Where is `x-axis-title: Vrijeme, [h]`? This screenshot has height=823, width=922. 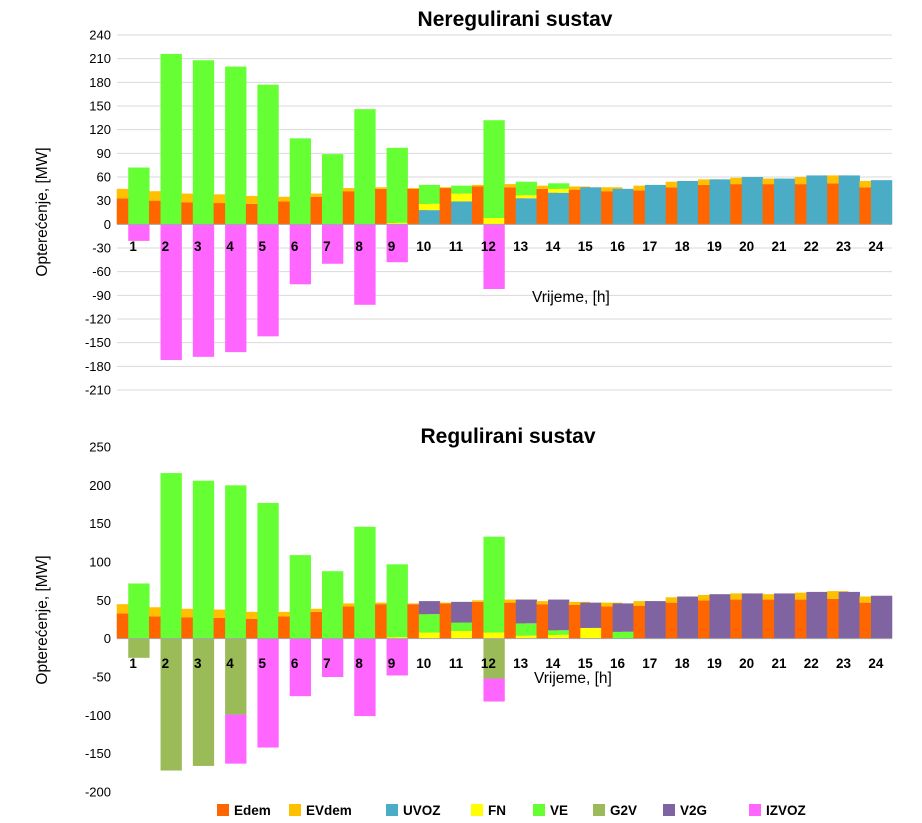 x-axis-title: Vrijeme, [h] is located at coordinates (573, 678).